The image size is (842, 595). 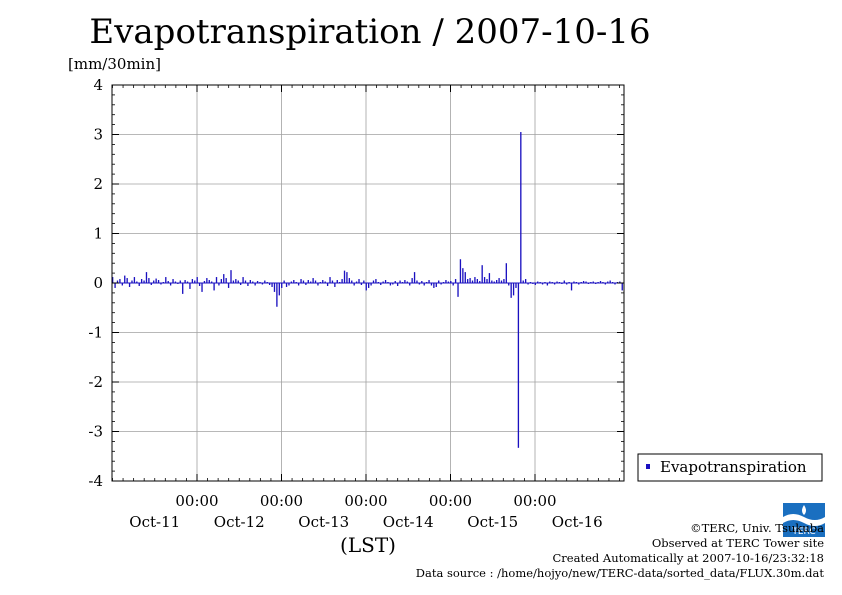 What do you see at coordinates (95, 333) in the screenshot?
I see `y-tick-label: -1` at bounding box center [95, 333].